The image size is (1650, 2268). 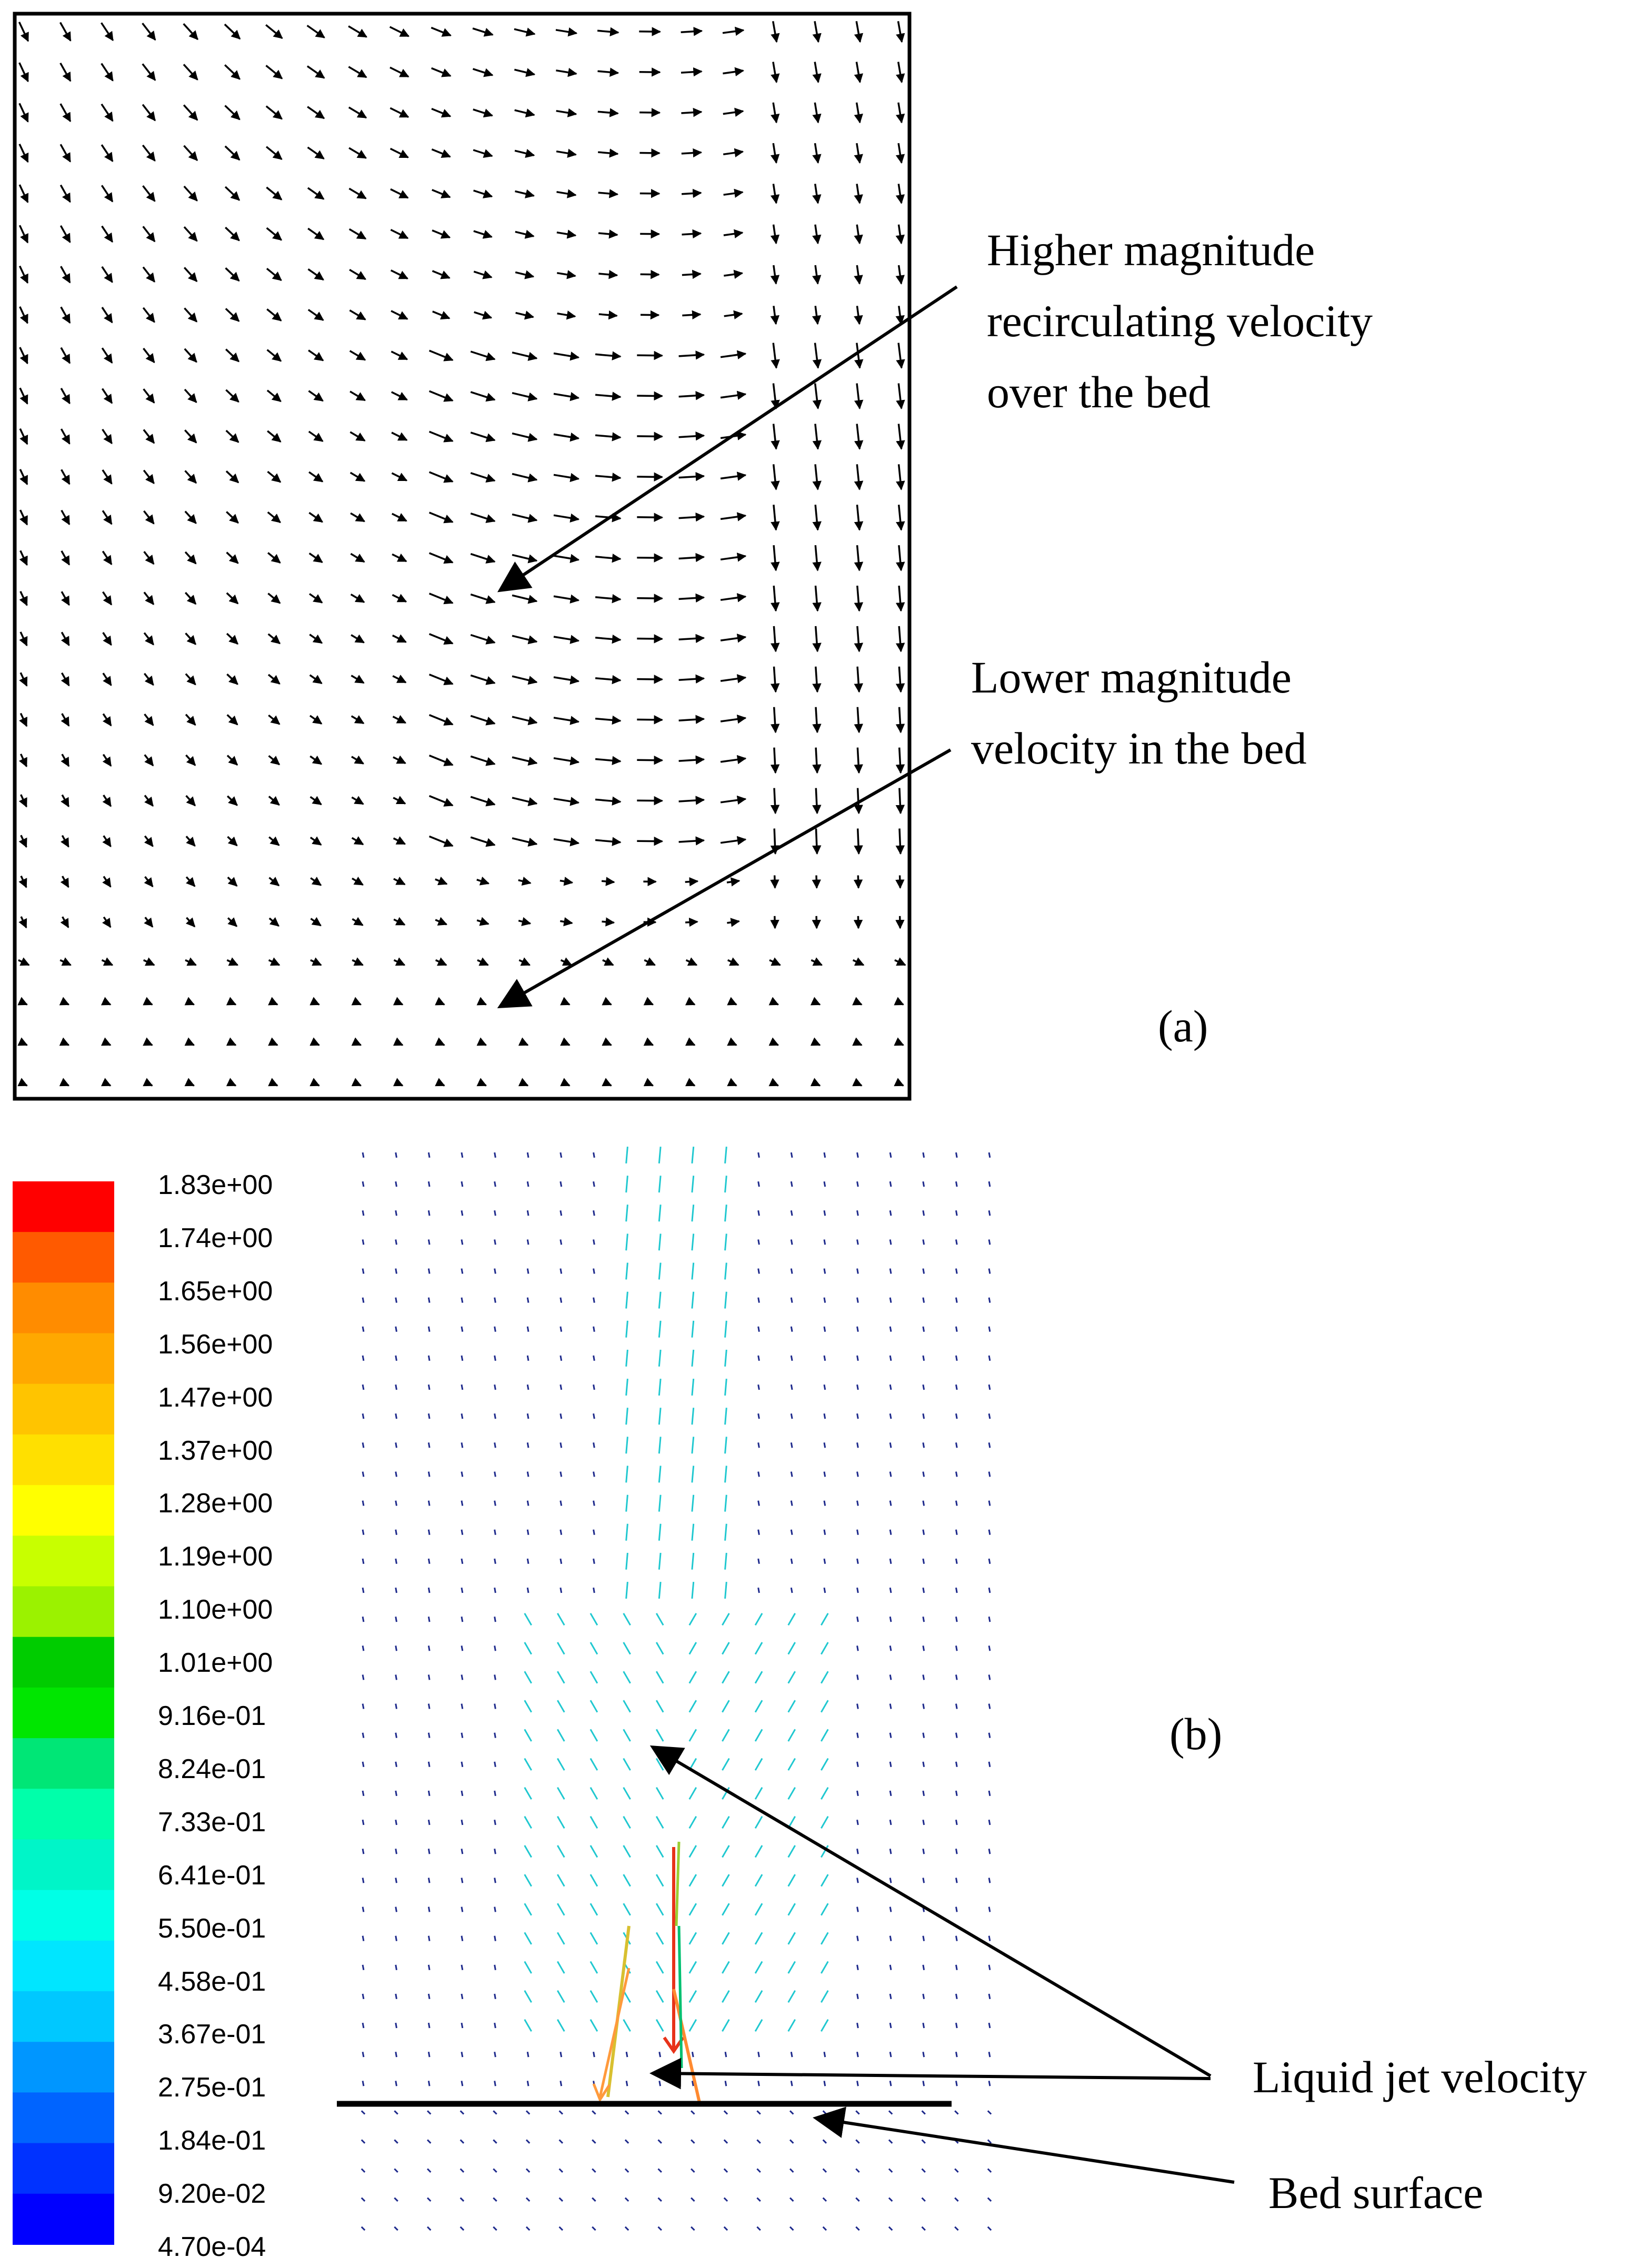 I want to click on colorbar-tick-label: 3.67e-01, so click(x=212, y=2034).